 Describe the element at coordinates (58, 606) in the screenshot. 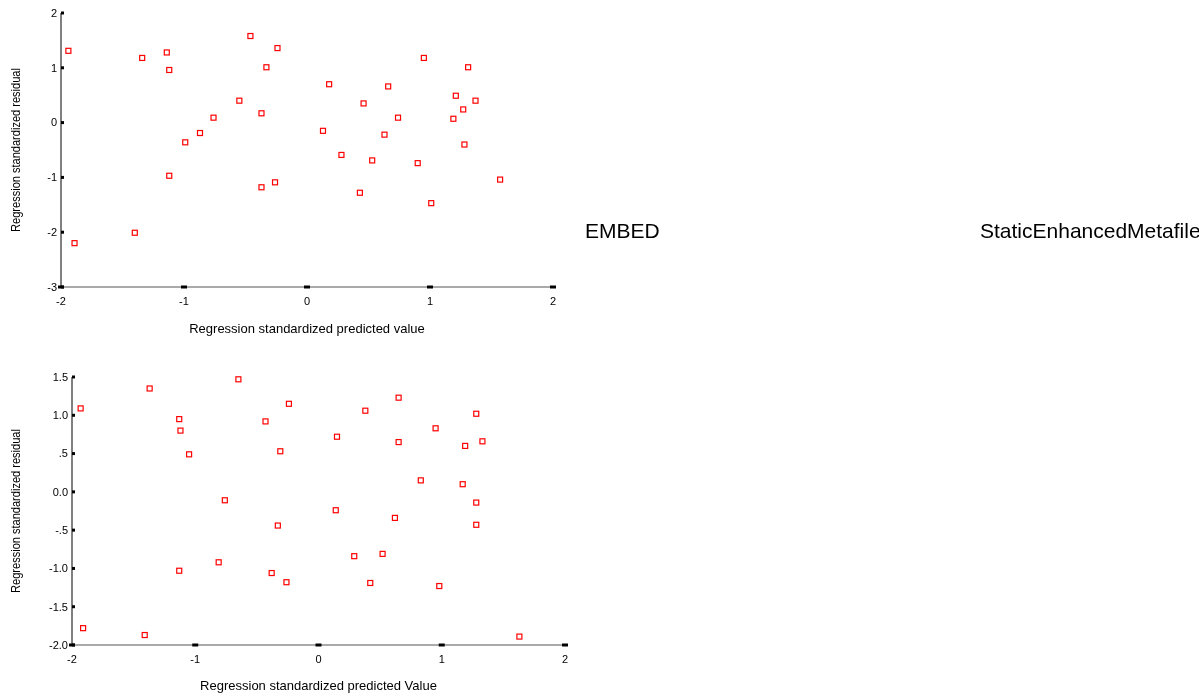

I see `y-tick-label: -1.5` at that location.